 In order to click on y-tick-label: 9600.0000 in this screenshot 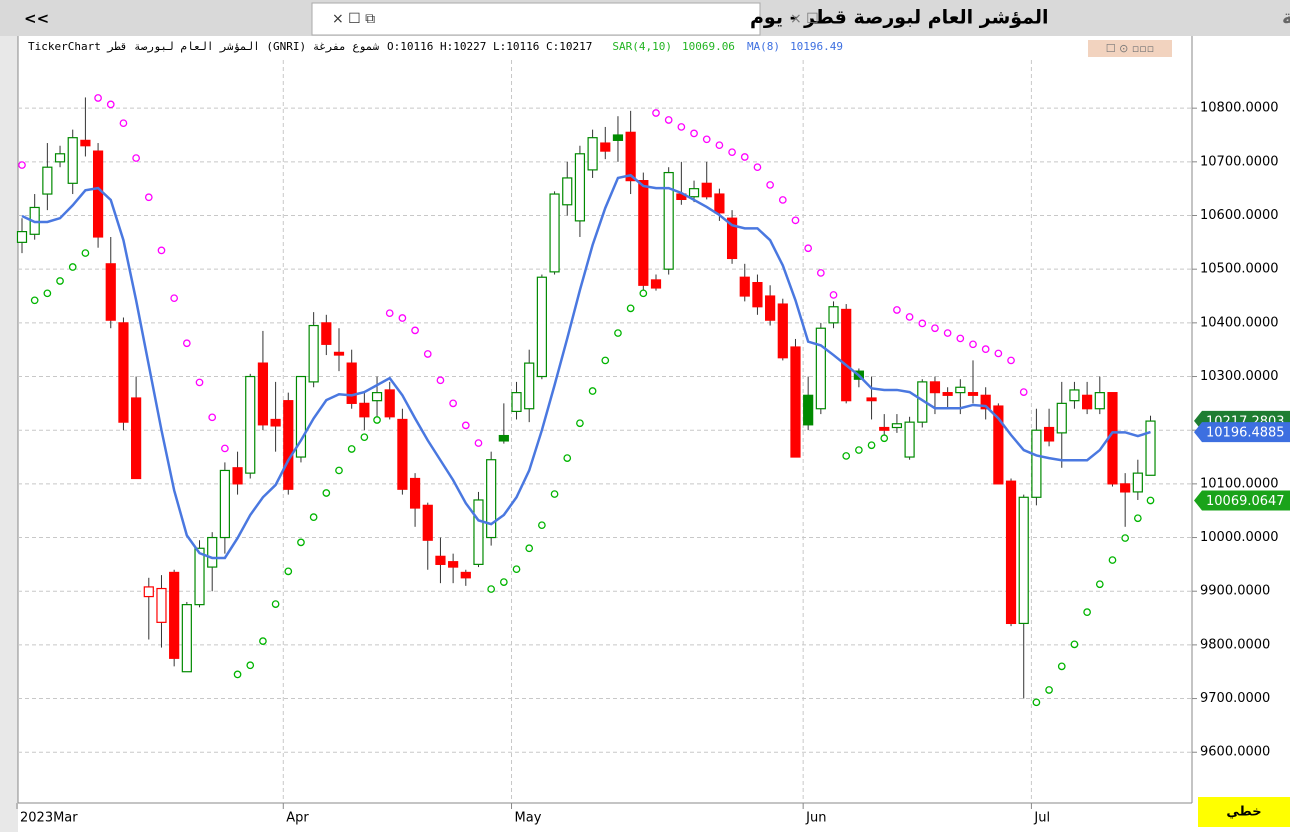, I will do `click(1235, 752)`.